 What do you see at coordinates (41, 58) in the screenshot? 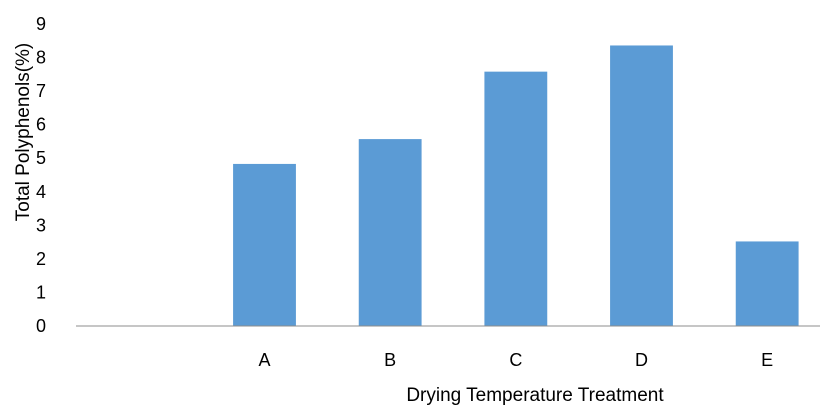
I see `y-tick-label: 8` at bounding box center [41, 58].